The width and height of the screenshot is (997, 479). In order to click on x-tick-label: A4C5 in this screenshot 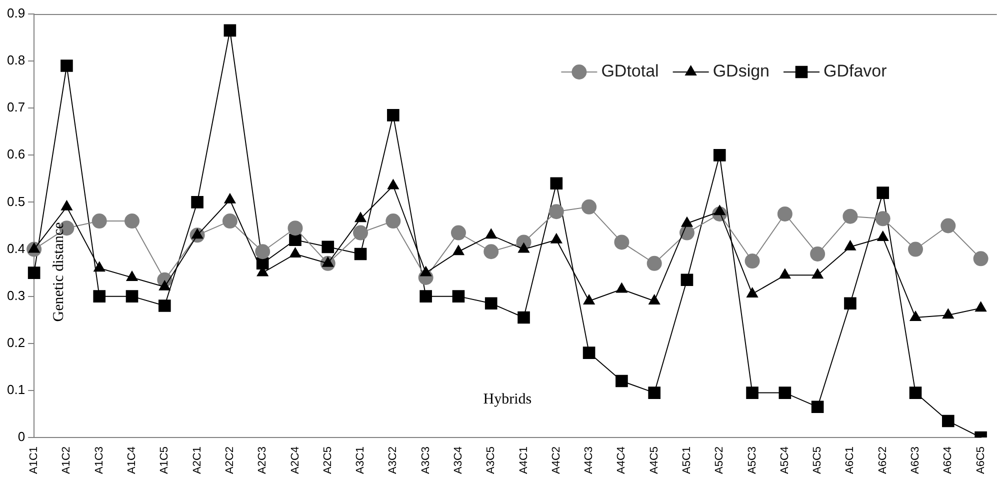, I will do `click(654, 460)`.